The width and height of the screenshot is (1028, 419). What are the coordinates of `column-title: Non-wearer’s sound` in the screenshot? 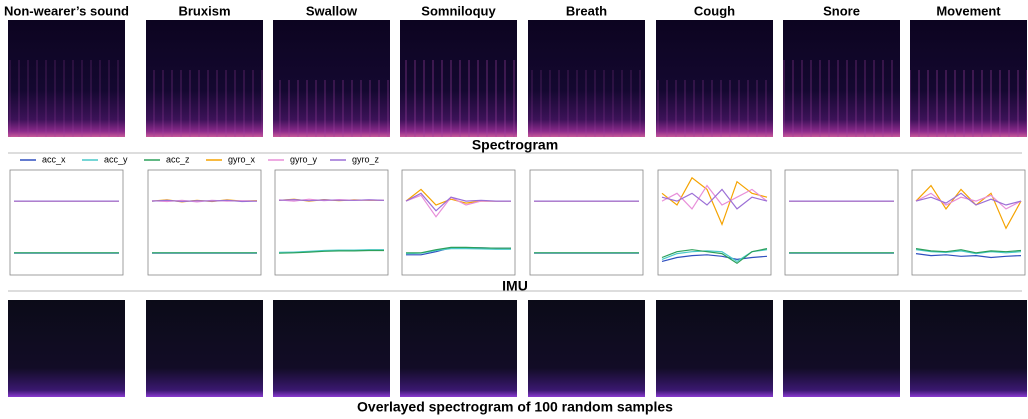 It's located at (66, 10).